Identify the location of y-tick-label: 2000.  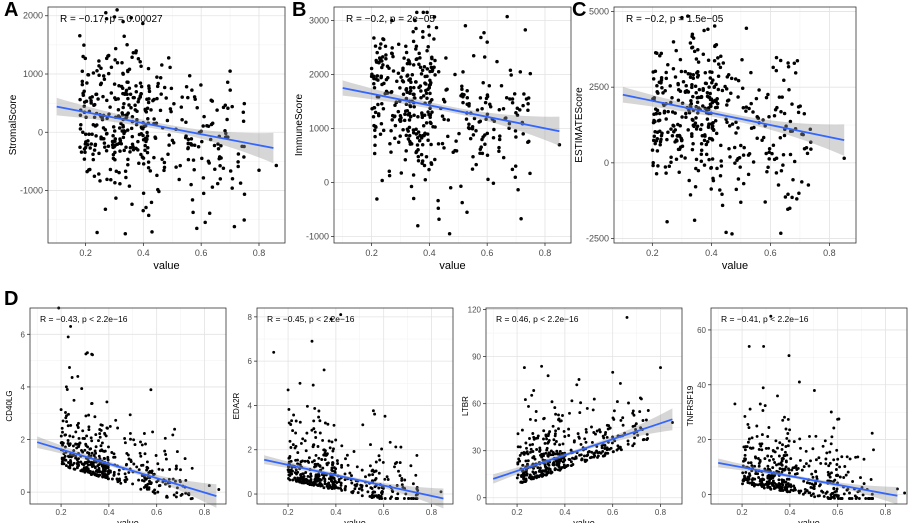
(319, 75).